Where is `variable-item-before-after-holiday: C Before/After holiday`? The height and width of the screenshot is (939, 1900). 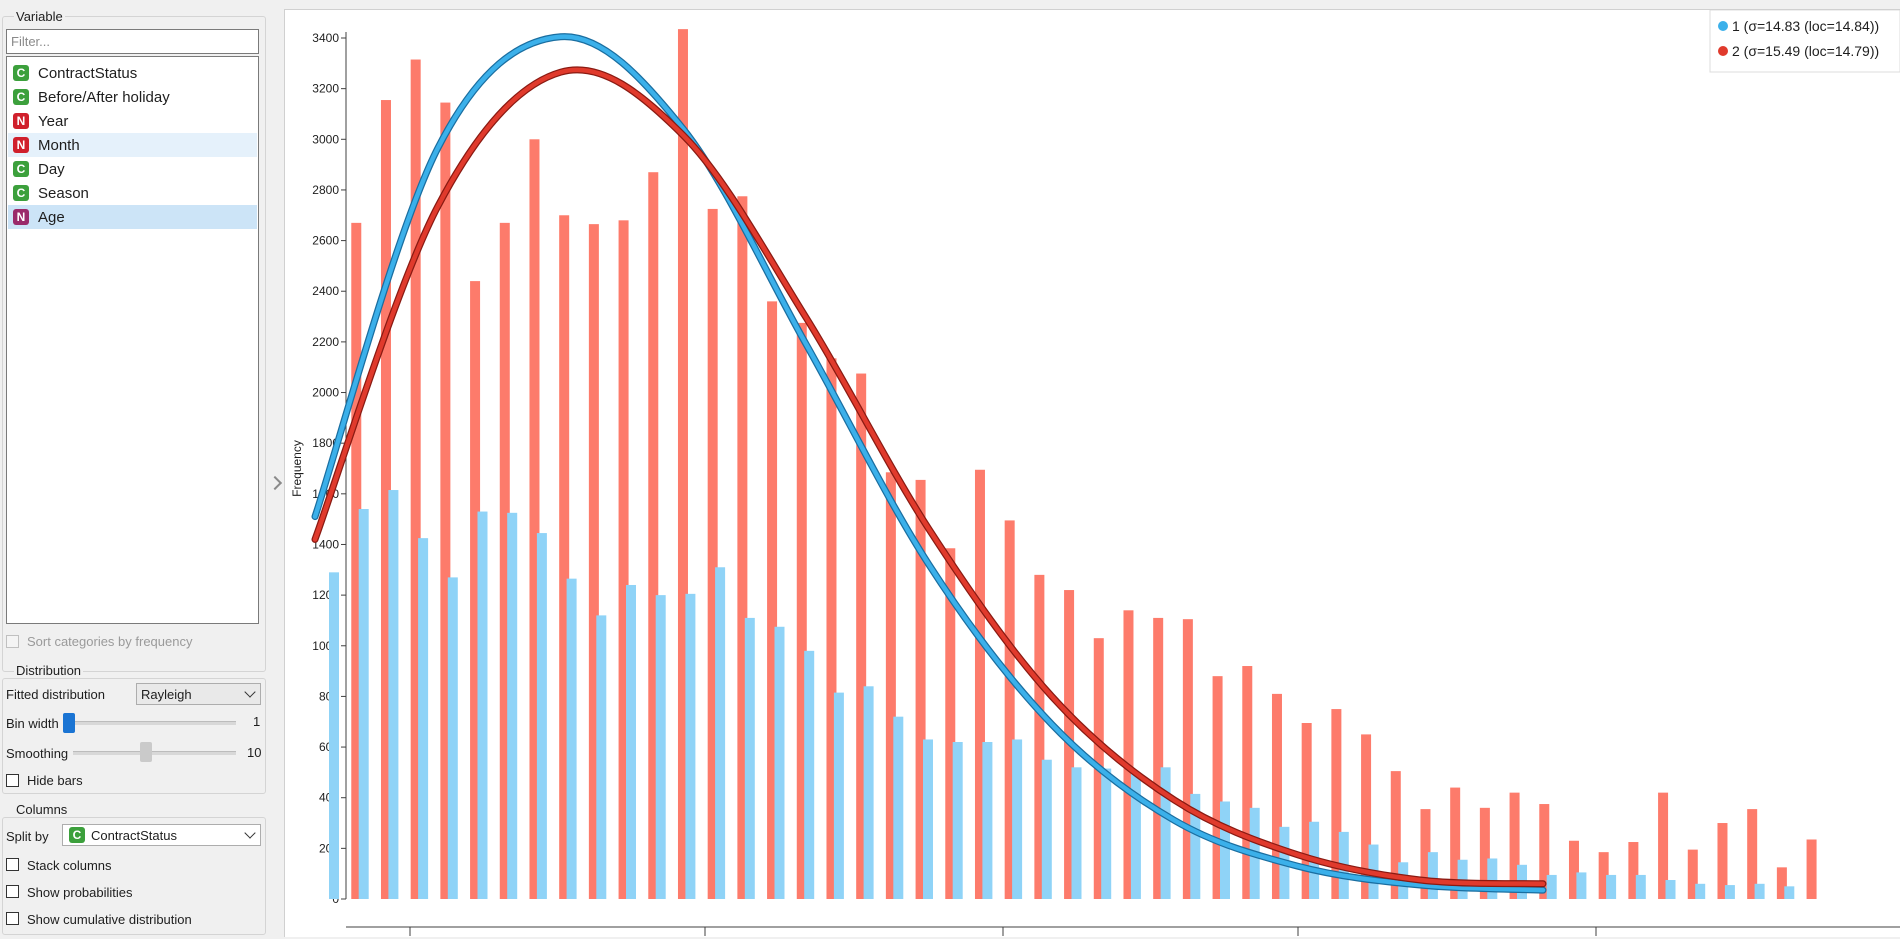
variable-item-before-after-holiday: C Before/After holiday is located at coordinates (132, 97).